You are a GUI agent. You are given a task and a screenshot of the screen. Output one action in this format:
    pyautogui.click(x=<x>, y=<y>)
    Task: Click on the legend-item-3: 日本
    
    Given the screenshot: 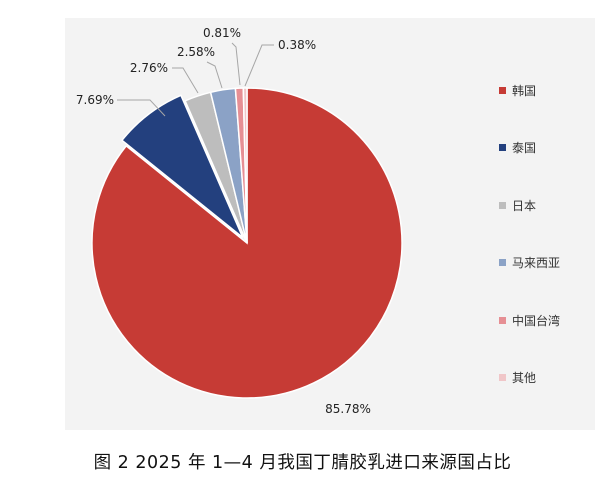 What is the action you would take?
    pyautogui.click(x=518, y=205)
    